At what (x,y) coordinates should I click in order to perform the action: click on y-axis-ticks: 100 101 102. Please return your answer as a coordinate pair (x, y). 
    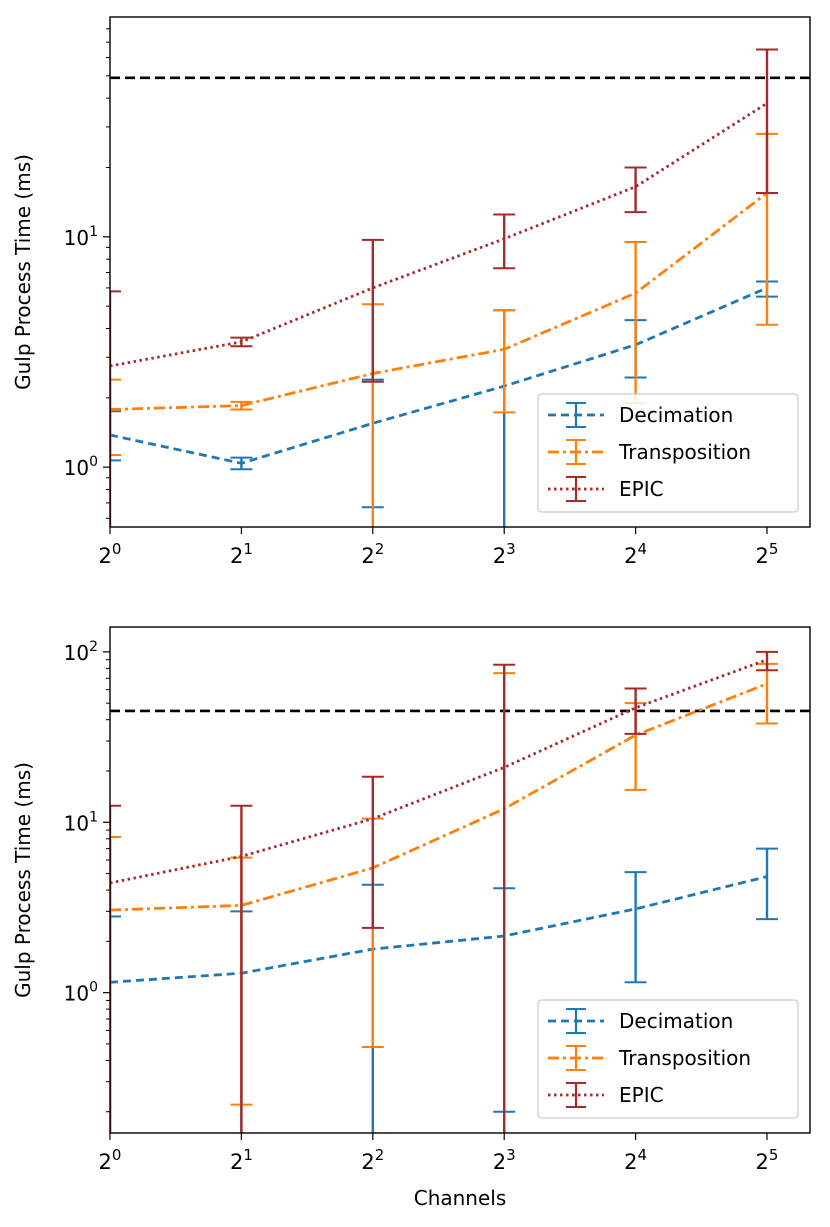
    Looking at the image, I should click on (87, 822).